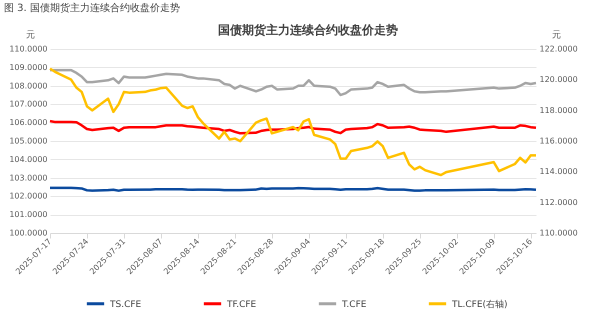  I want to click on y-tick-label: 100.0000, so click(28, 233).